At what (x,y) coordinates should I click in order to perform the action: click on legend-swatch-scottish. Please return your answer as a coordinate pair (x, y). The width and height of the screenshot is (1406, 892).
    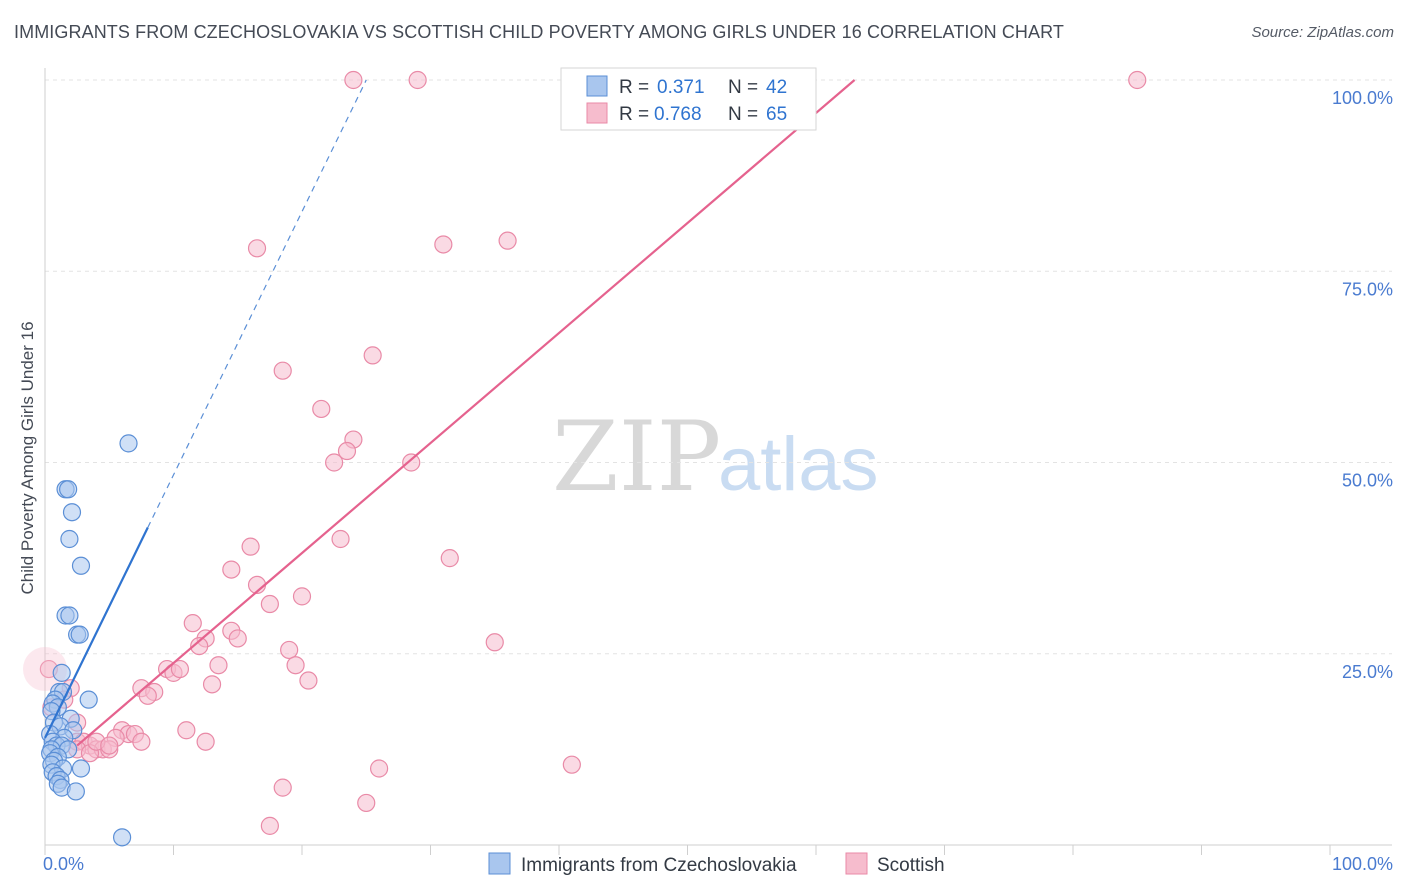
    Looking at the image, I should click on (597, 113).